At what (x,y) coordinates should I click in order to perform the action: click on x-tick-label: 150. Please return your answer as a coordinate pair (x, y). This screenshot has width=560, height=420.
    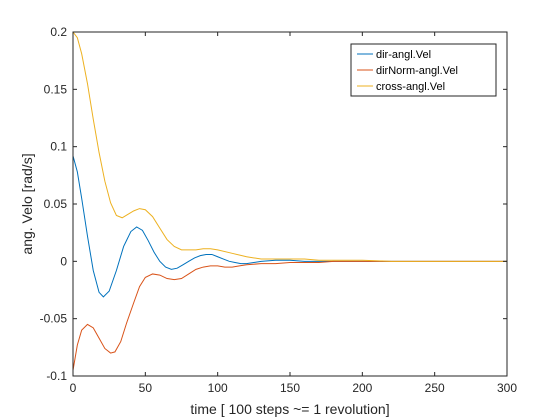
    Looking at the image, I should click on (290, 388).